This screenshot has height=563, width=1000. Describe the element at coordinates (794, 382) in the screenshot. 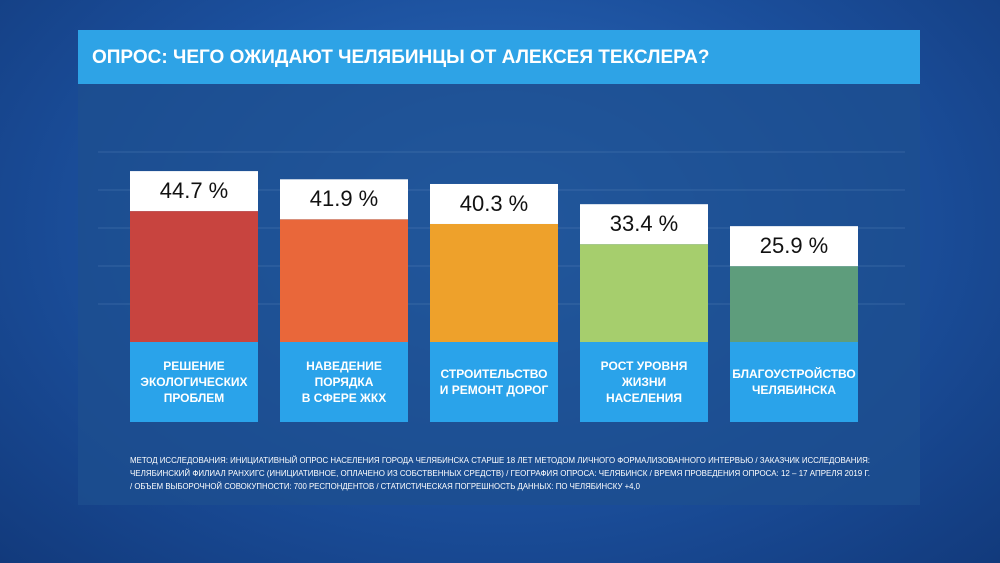

I see `category-label: БЛАГОУСТРОЙСТВО ЧЕЛЯБИНСКА` at that location.